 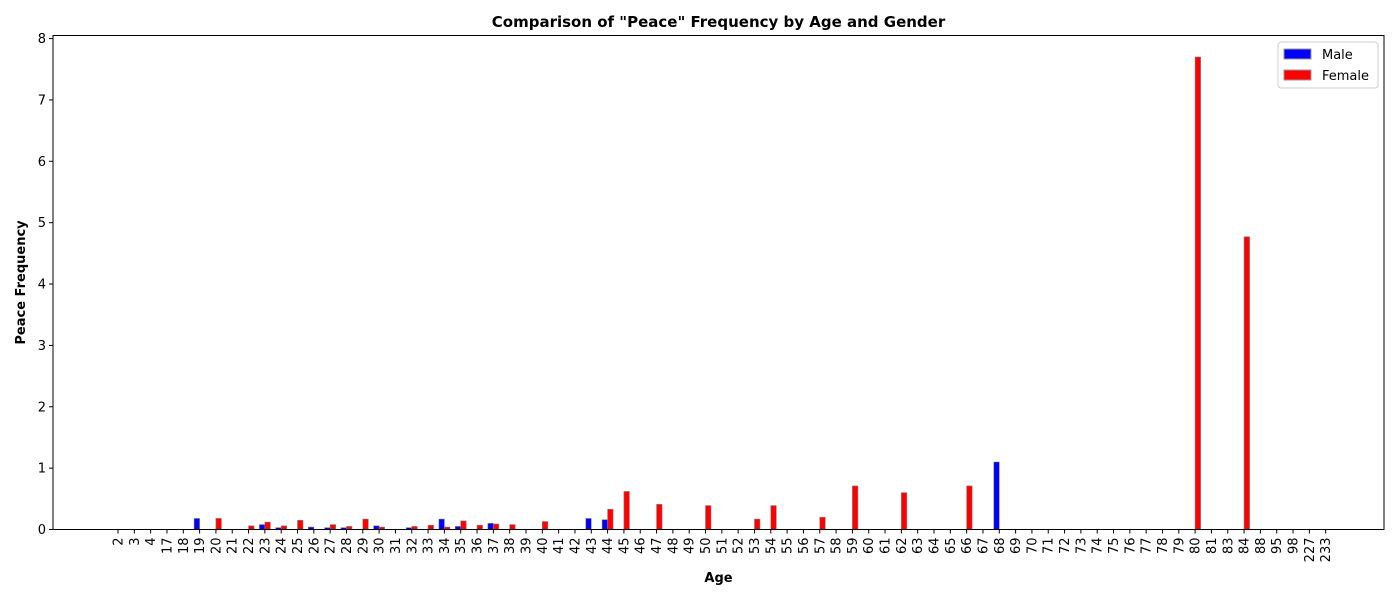 What do you see at coordinates (718, 578) in the screenshot?
I see `x-axis-label: Age` at bounding box center [718, 578].